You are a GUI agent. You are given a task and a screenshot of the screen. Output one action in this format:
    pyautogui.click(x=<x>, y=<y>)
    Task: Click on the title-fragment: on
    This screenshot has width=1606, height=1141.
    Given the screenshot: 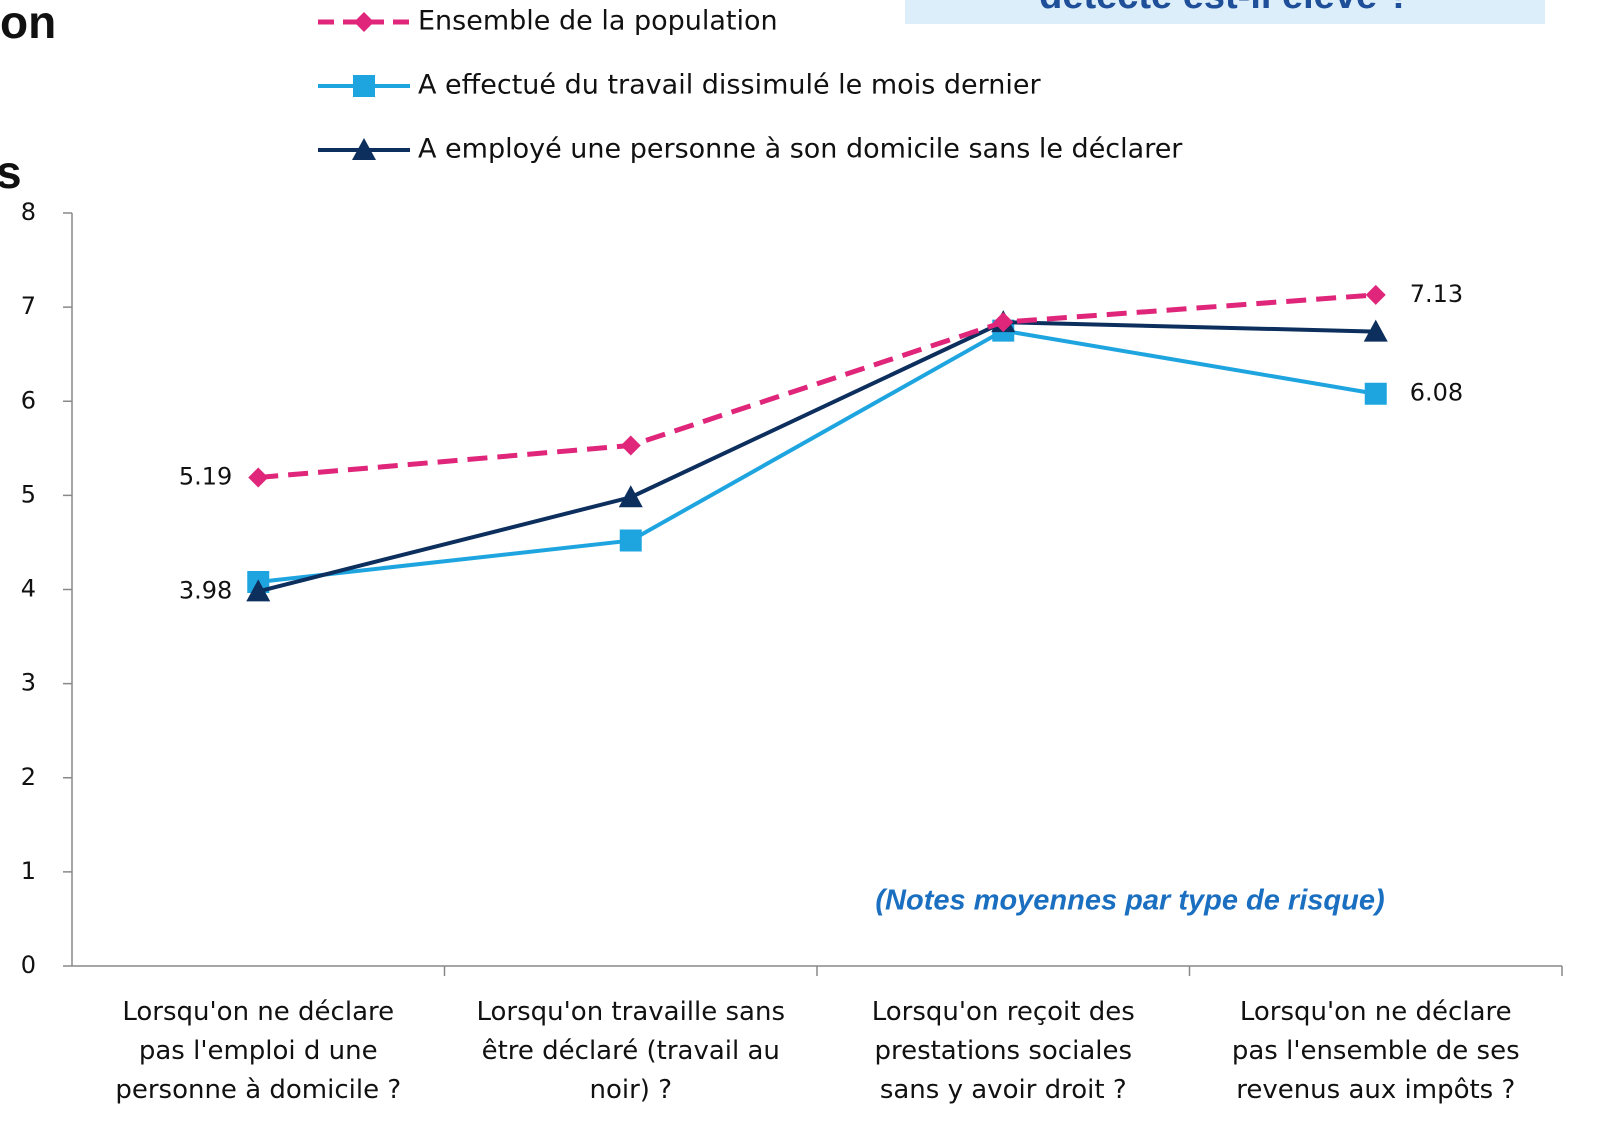 What is the action you would take?
    pyautogui.click(x=28, y=24)
    